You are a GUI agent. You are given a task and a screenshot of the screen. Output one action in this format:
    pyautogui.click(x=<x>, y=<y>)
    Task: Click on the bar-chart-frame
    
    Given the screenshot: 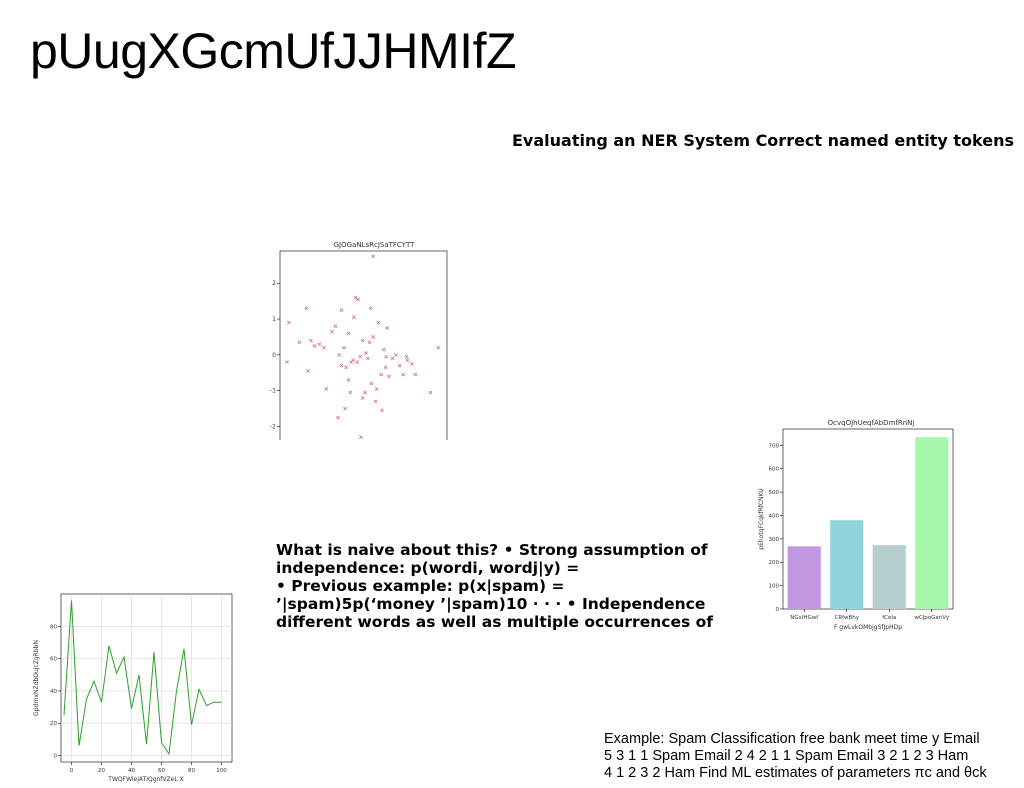 What is the action you would take?
    pyautogui.click(x=868, y=519)
    